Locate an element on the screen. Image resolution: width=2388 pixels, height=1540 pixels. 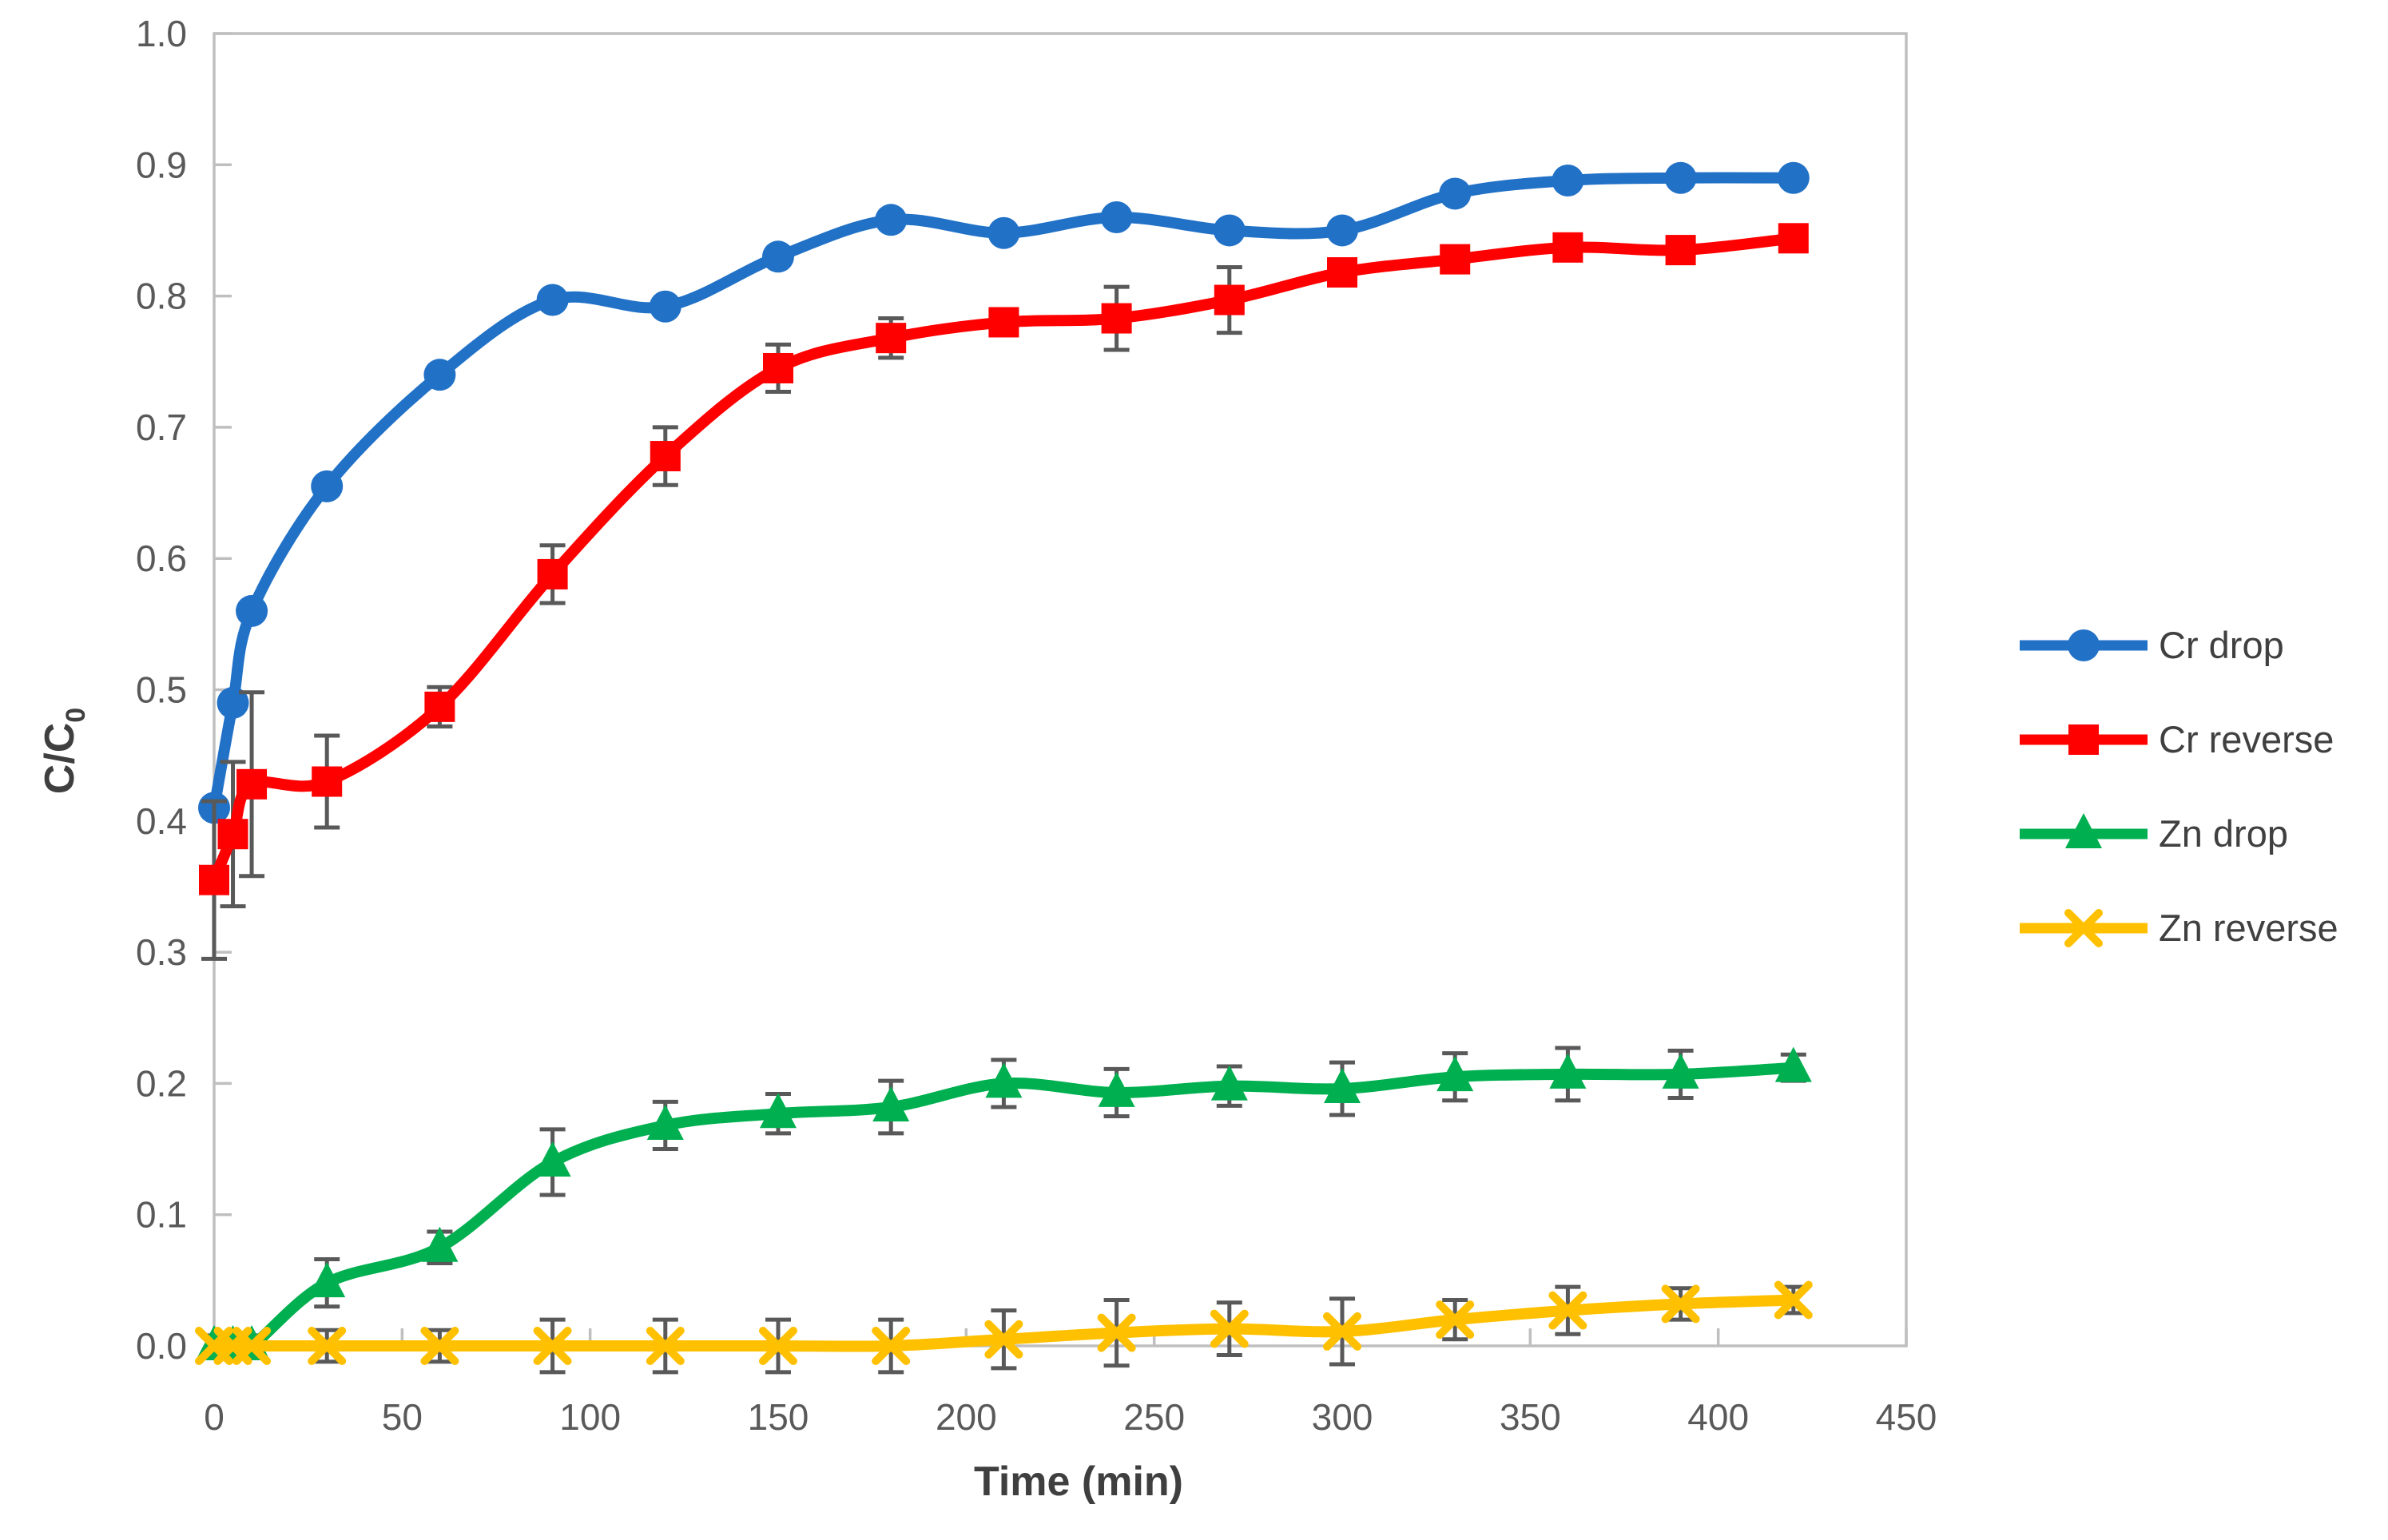
legend-item-zn-reverse: Zn reverse is located at coordinates (2179, 928).